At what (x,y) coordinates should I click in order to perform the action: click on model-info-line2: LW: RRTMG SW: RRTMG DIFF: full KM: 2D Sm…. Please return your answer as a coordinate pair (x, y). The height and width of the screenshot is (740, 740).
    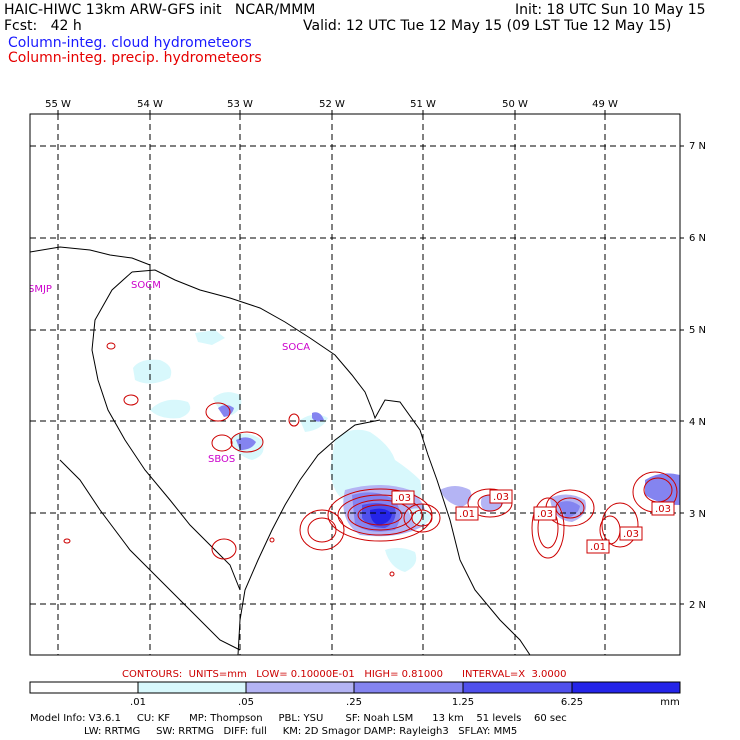
    Looking at the image, I should click on (274, 731).